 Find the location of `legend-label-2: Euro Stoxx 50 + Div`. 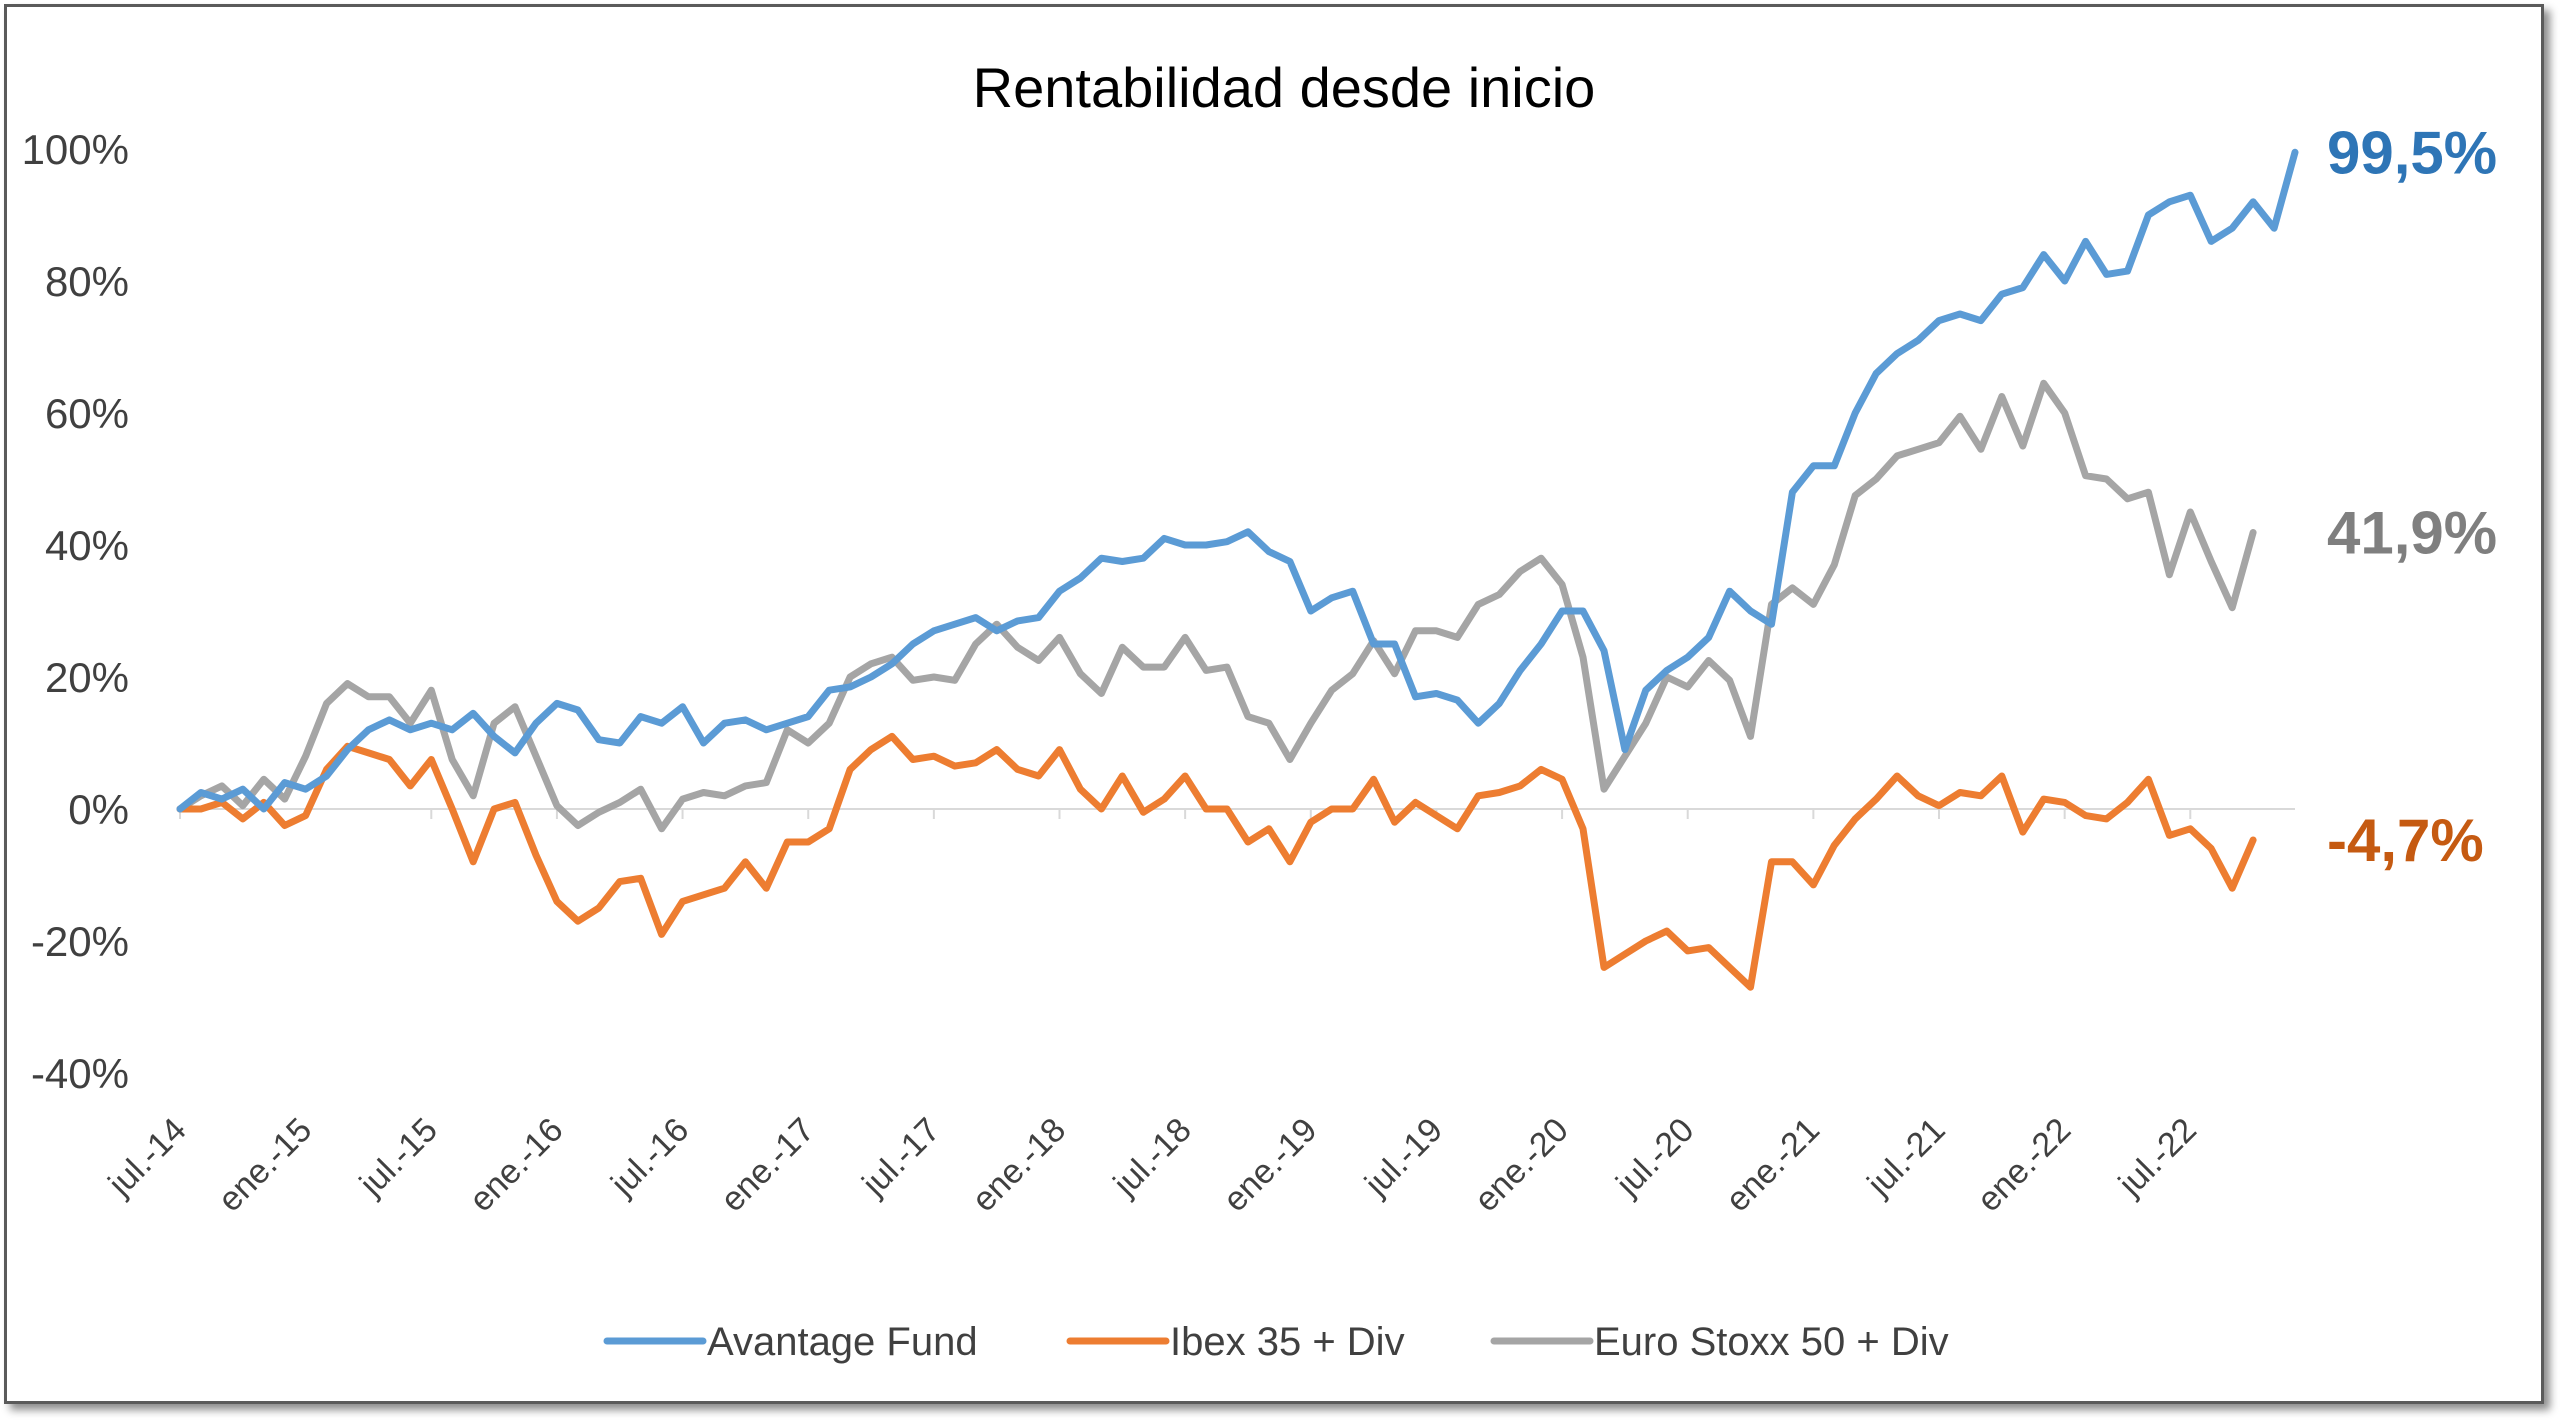

legend-label-2: Euro Stoxx 50 + Div is located at coordinates (1771, 1342).